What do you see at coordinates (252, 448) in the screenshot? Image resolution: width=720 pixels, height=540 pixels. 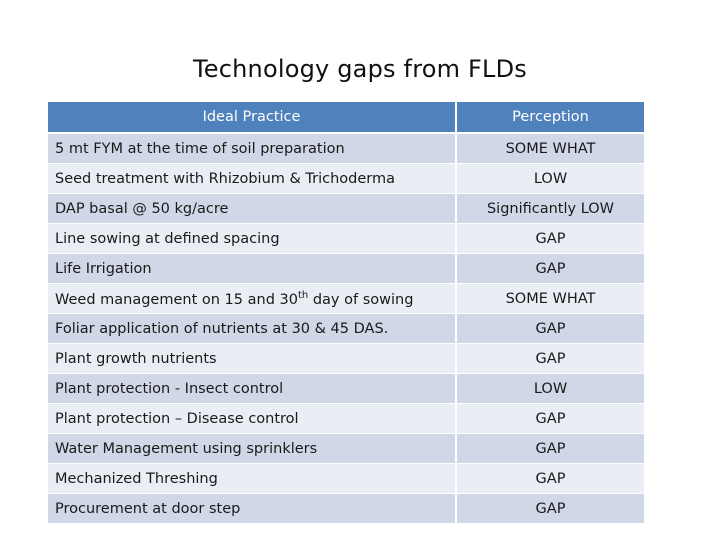 I see `practice-cell: Water Management using sprinklers` at bounding box center [252, 448].